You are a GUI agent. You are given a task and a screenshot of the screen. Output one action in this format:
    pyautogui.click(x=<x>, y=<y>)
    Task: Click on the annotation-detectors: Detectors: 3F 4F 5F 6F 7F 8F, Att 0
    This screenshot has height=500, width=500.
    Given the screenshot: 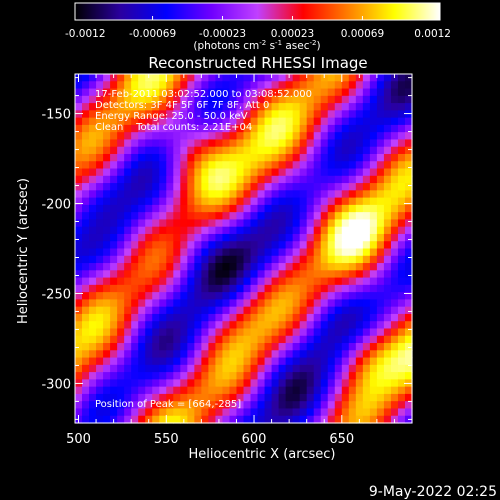 What is the action you would take?
    pyautogui.click(x=182, y=105)
    